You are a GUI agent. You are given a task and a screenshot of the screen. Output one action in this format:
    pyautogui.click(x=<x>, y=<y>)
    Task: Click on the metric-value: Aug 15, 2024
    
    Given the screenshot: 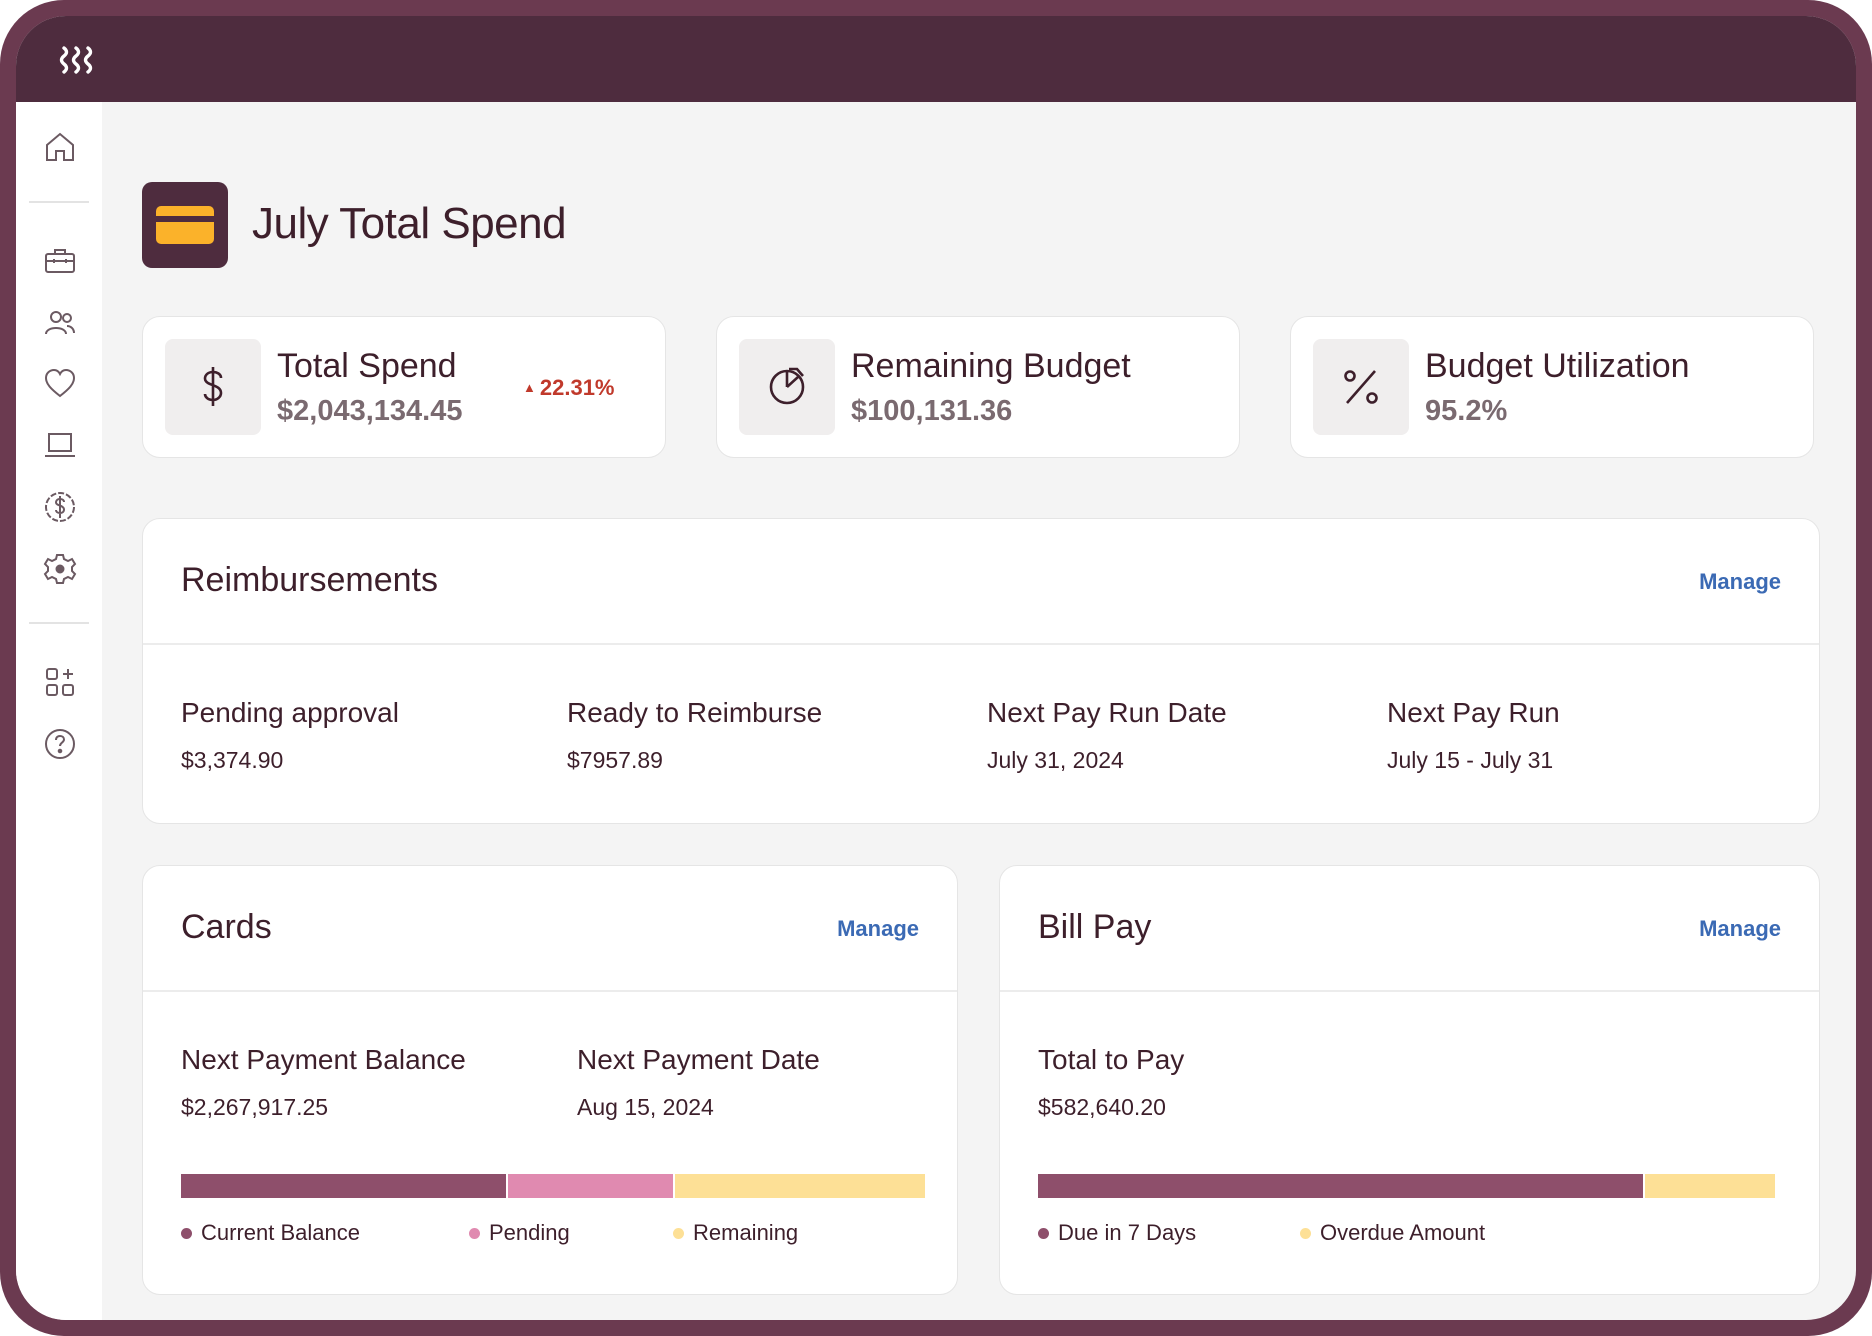 What is the action you would take?
    pyautogui.click(x=645, y=1107)
    